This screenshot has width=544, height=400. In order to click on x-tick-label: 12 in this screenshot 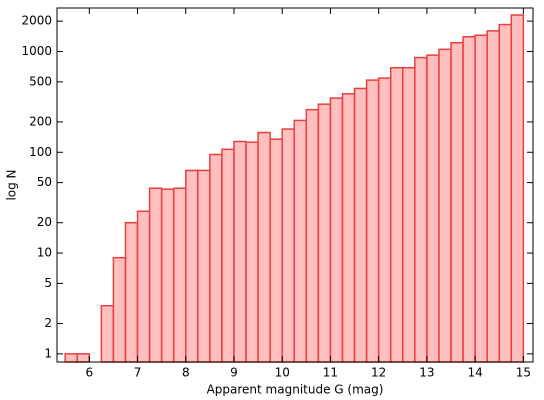, I will do `click(378, 373)`.